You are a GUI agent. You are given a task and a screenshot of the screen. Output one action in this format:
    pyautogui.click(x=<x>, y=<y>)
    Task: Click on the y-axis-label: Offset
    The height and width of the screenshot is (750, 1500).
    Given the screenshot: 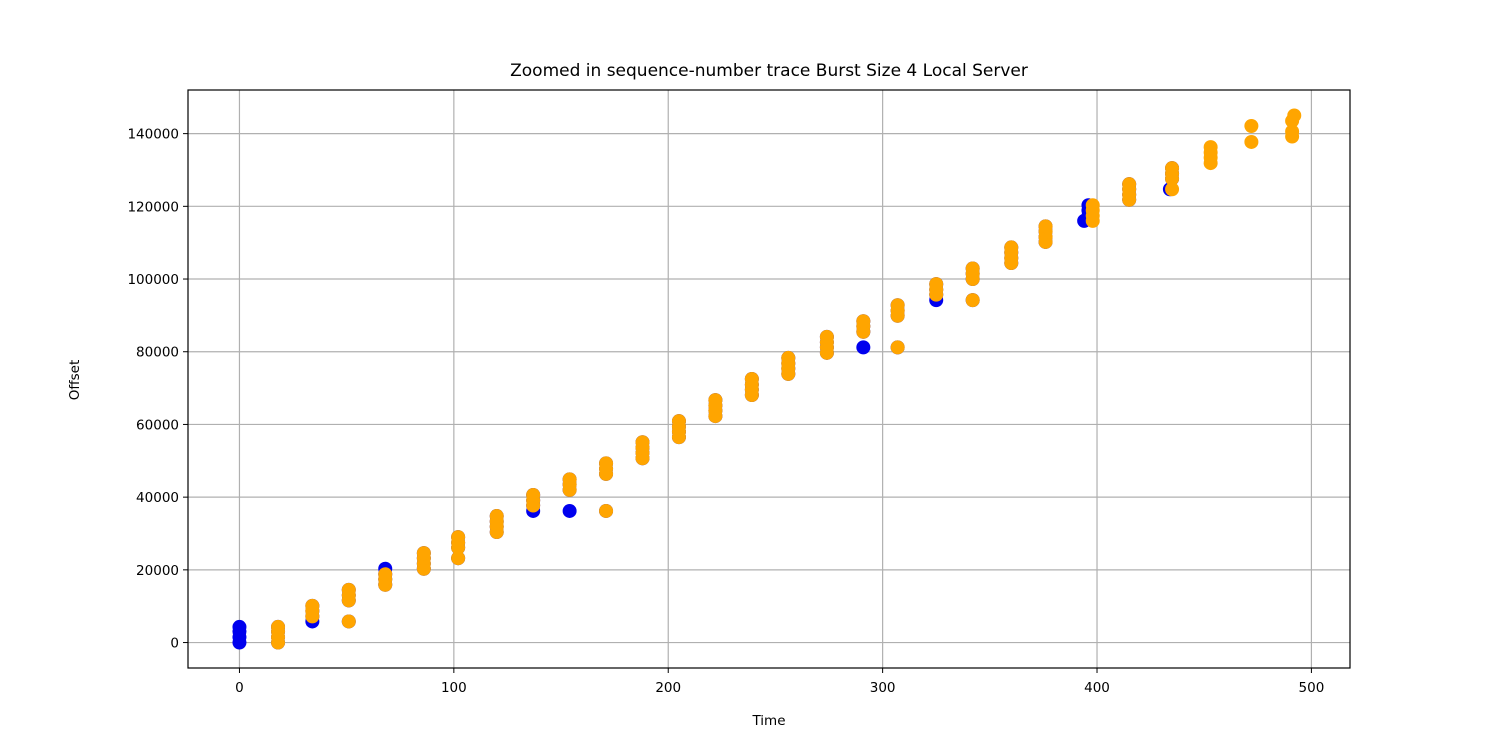 What is the action you would take?
    pyautogui.click(x=75, y=380)
    